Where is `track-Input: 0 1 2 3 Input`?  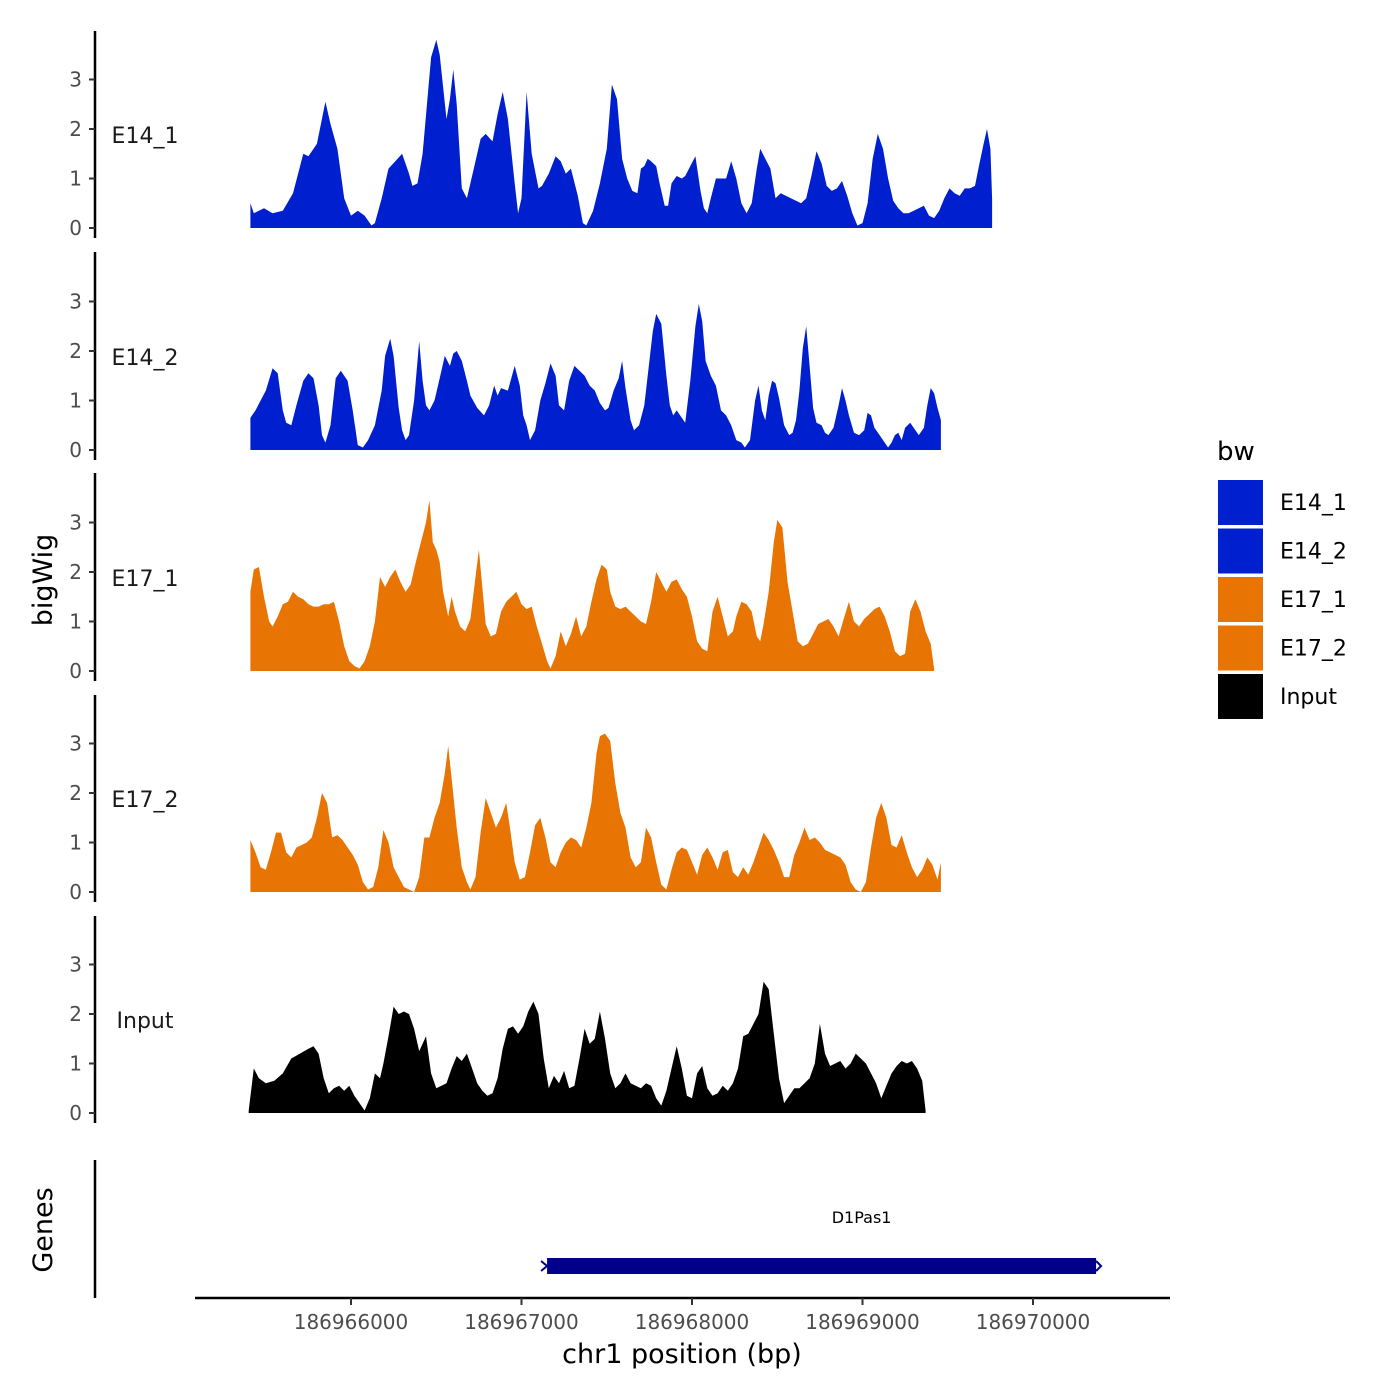 track-Input: 0 1 2 3 Input is located at coordinates (497, 1020).